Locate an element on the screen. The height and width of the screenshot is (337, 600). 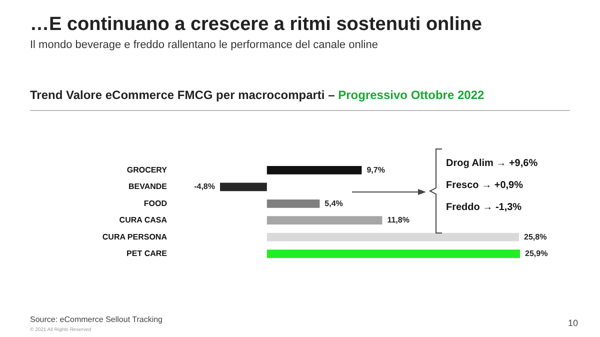
annotation: Freddo → -1,3% is located at coordinates (484, 207).